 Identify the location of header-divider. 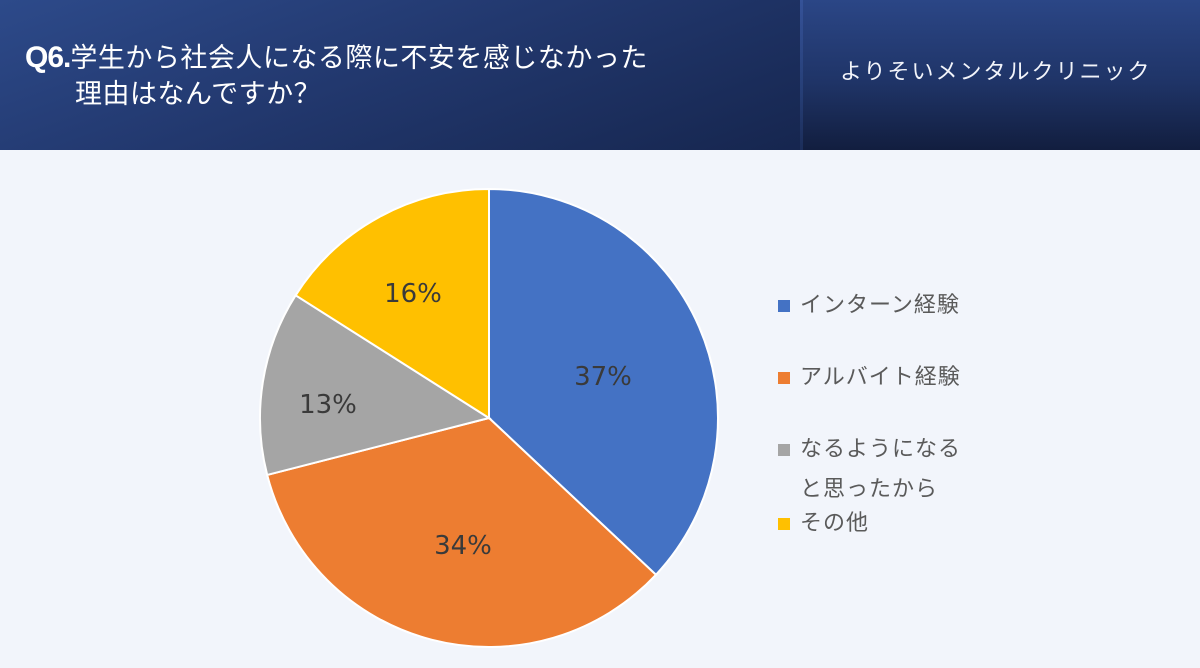
(801, 75).